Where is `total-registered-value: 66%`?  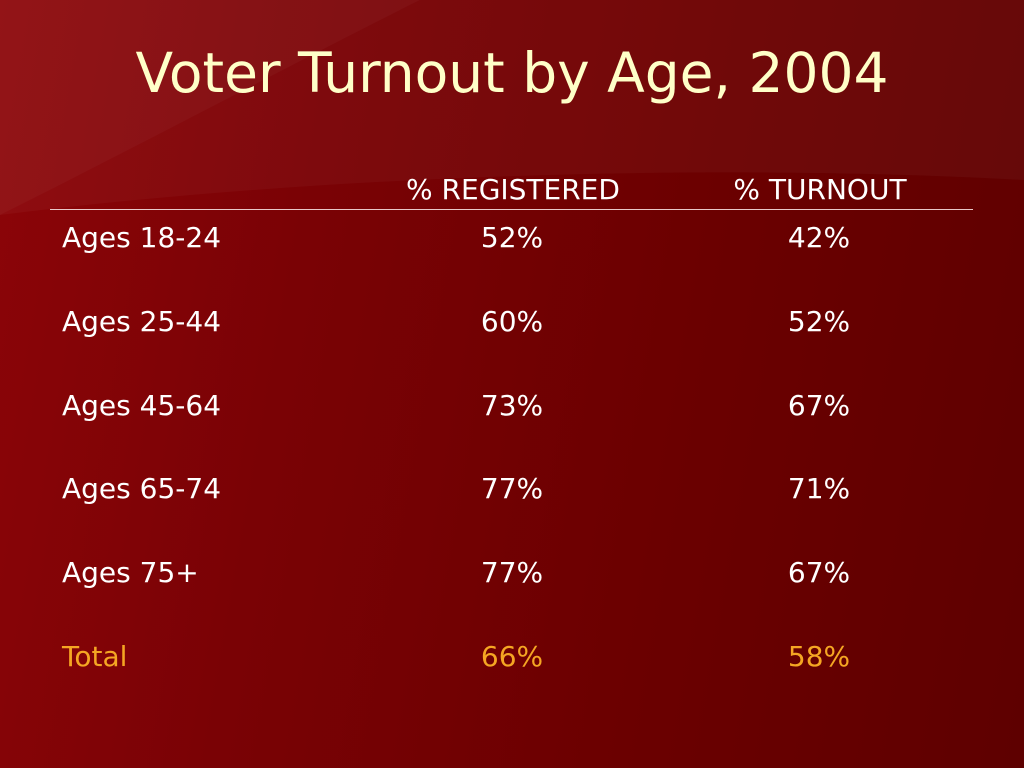 total-registered-value: 66% is located at coordinates (512, 656).